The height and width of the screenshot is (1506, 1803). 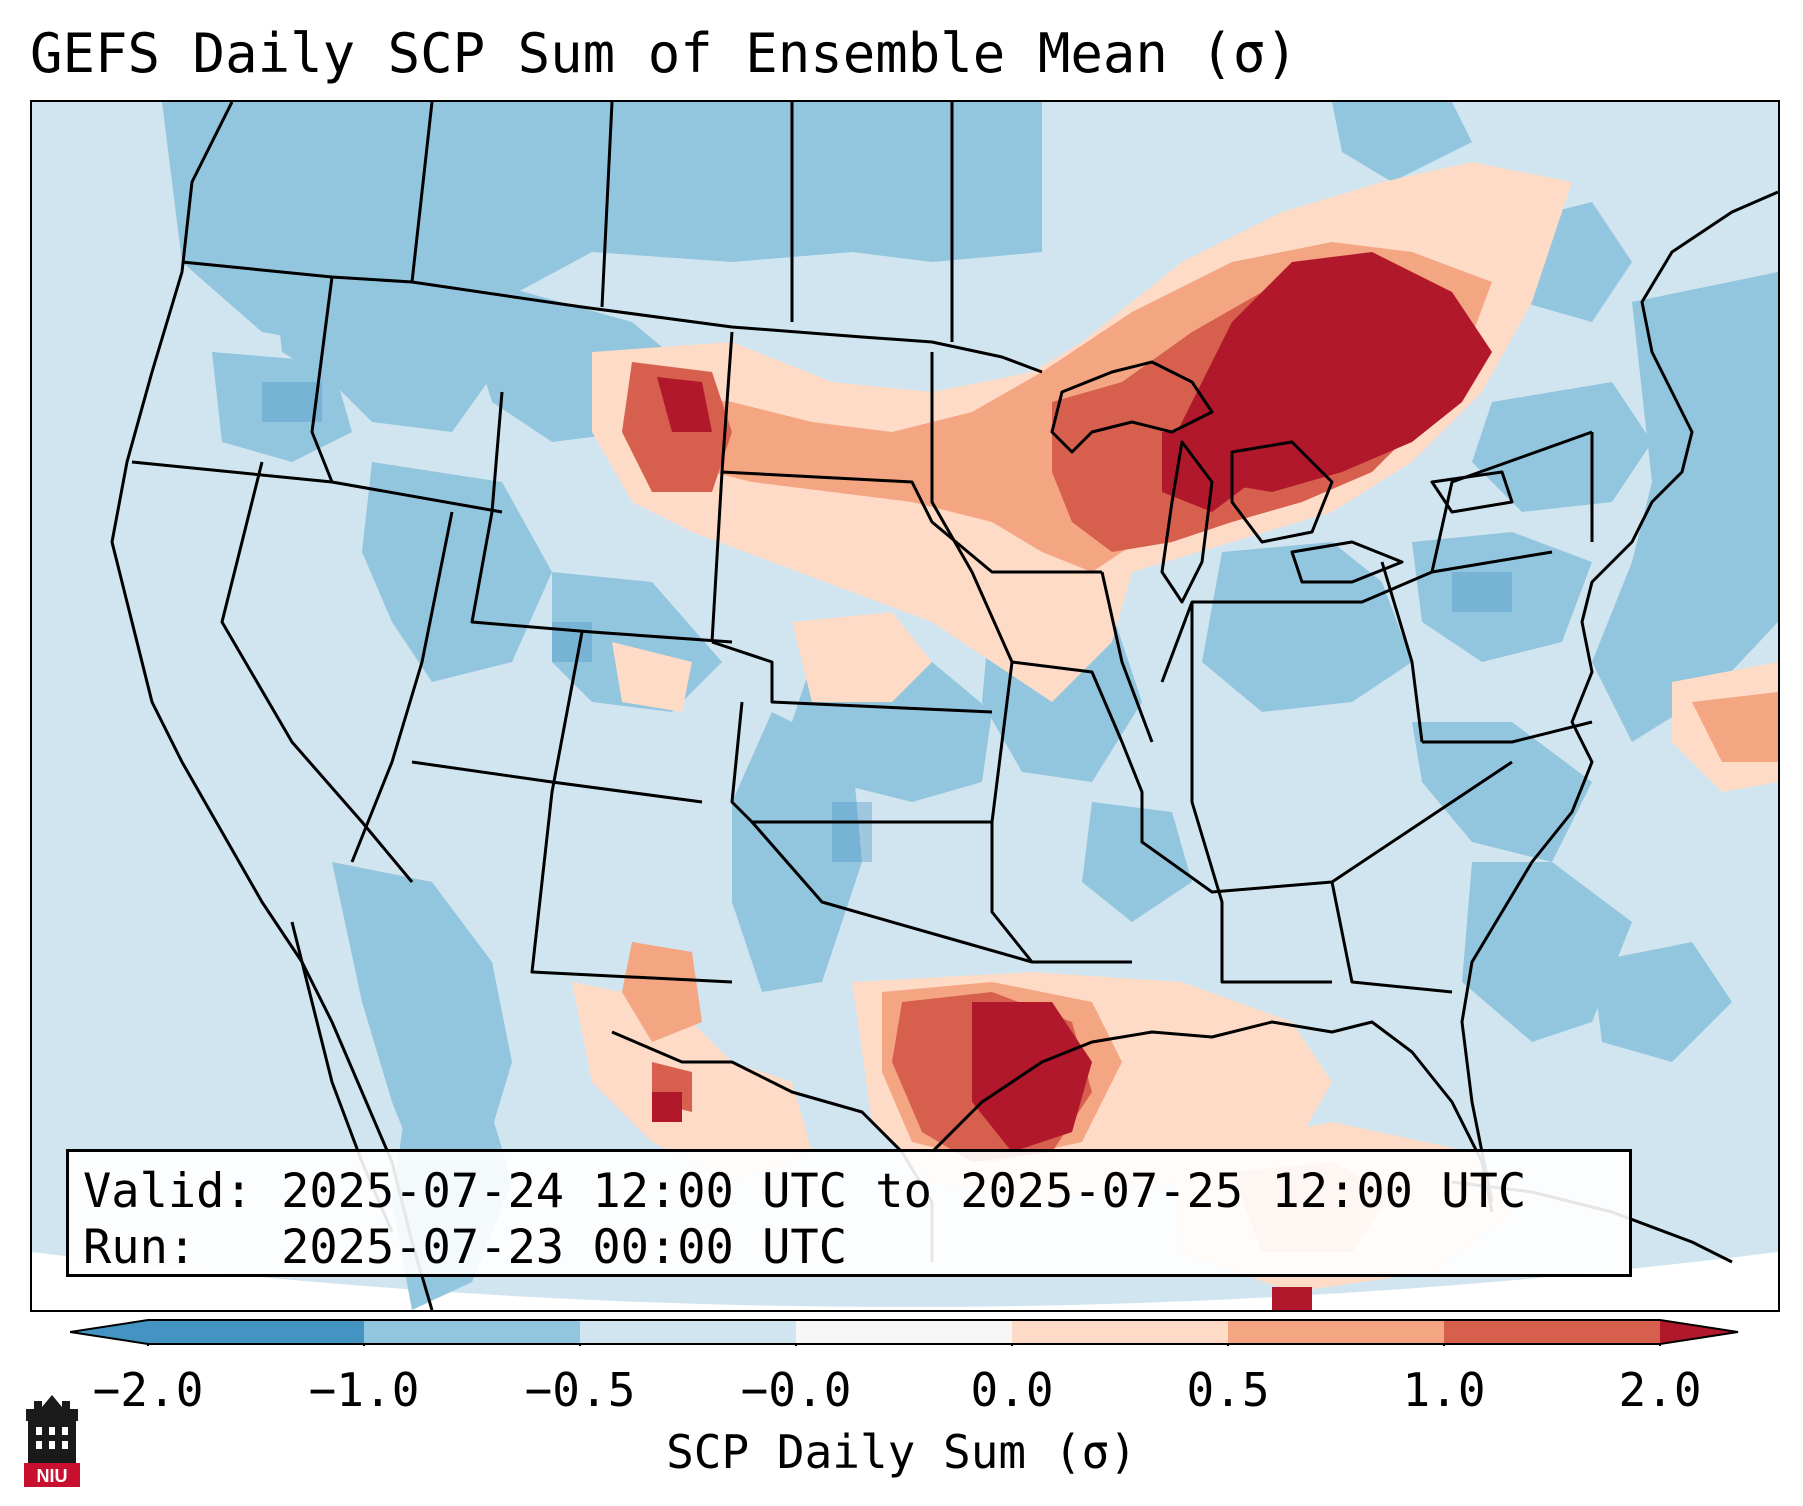 I want to click on colorbar-tick-label: 0.0, so click(x=1012, y=1390).